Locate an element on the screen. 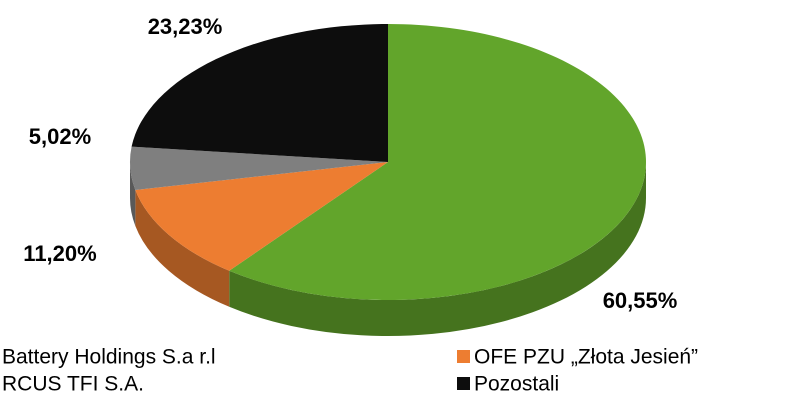  legend-label: RCUS TFI S.A. is located at coordinates (73, 384).